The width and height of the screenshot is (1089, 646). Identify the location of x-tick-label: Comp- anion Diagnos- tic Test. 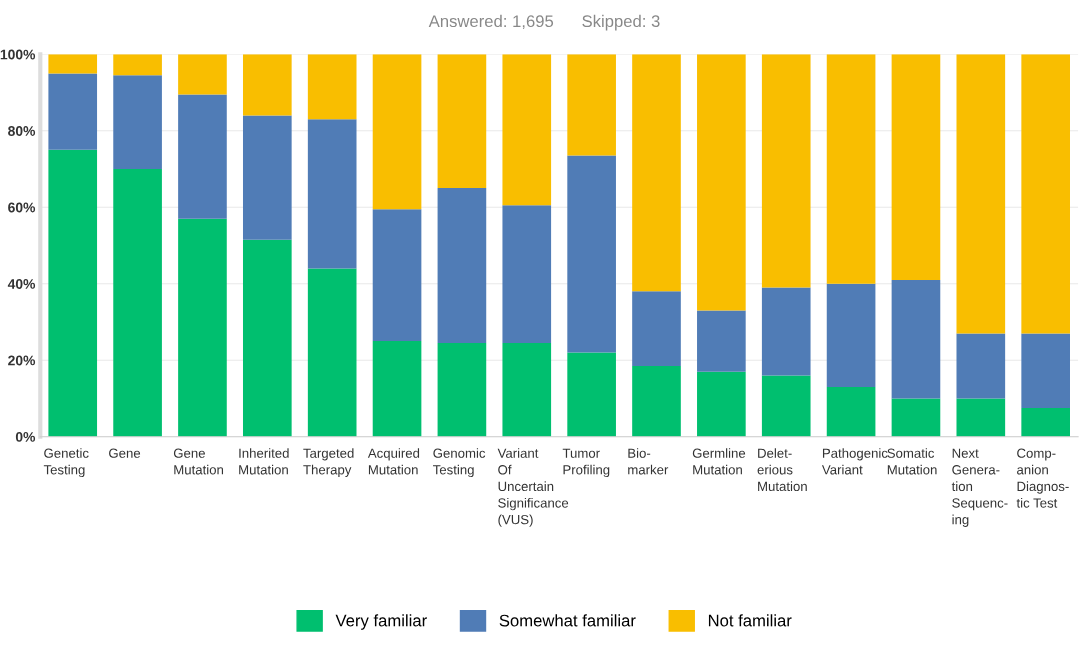
(1042, 478).